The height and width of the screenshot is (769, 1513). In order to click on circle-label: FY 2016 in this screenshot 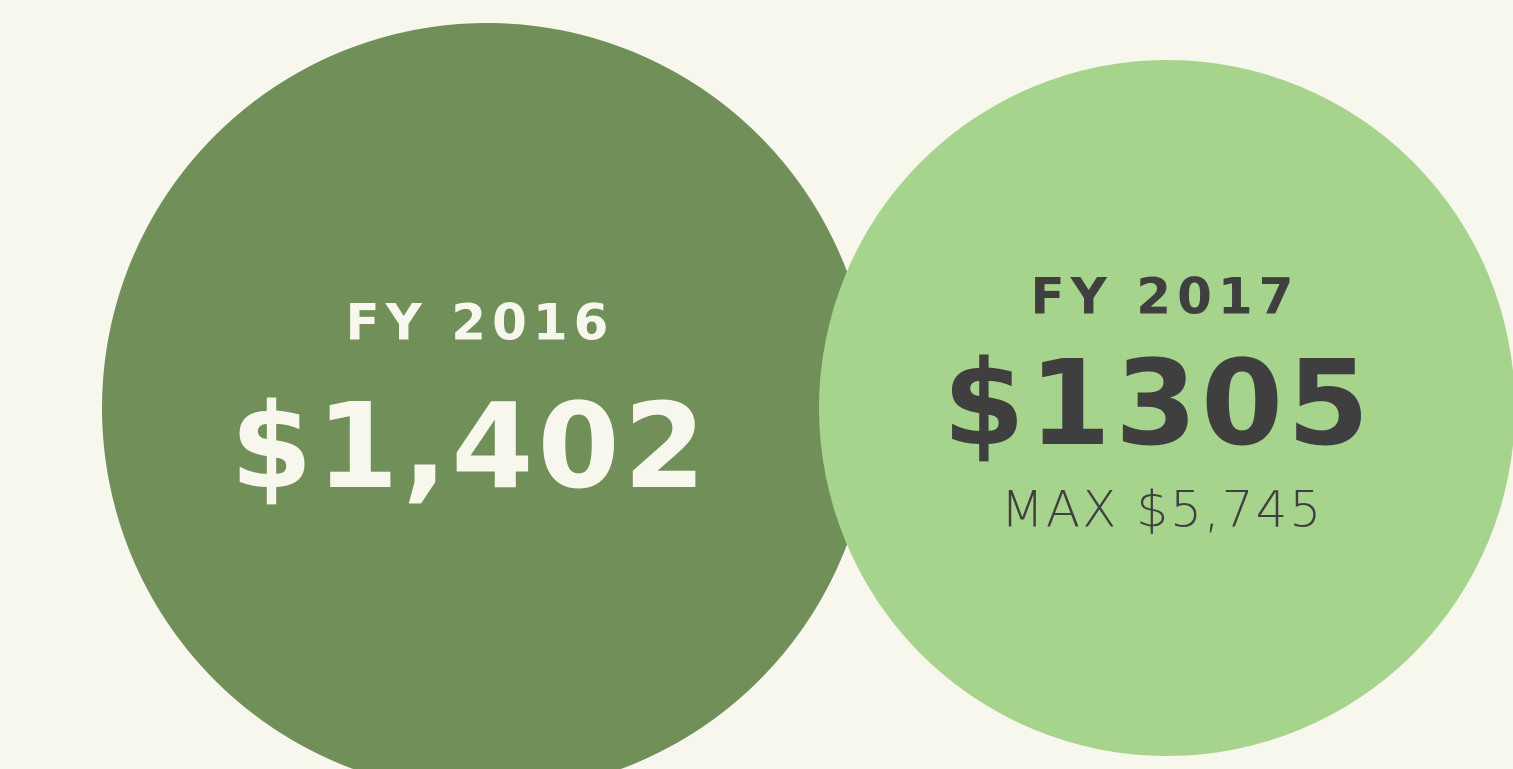, I will do `click(480, 323)`.